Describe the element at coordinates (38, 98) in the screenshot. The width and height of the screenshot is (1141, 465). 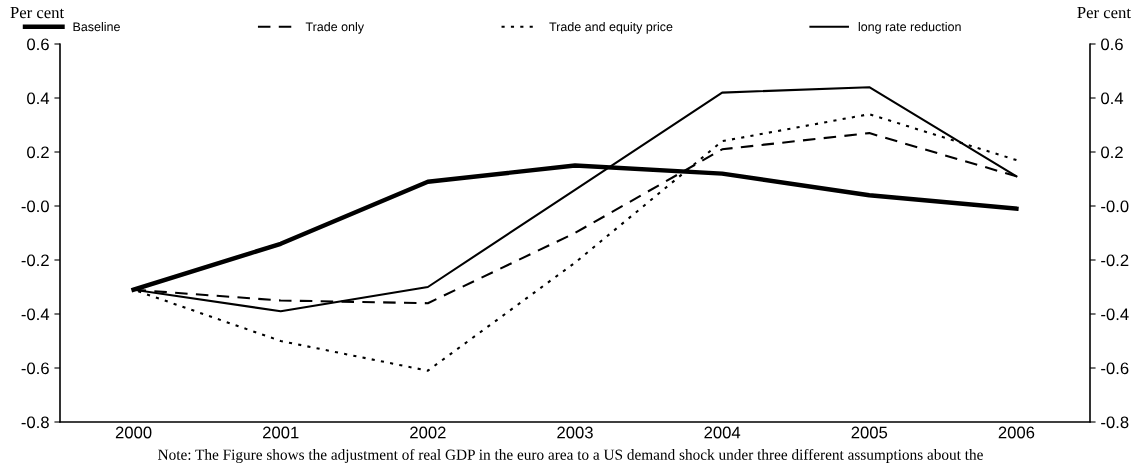
I see `y-tick-label: 0.4` at that location.